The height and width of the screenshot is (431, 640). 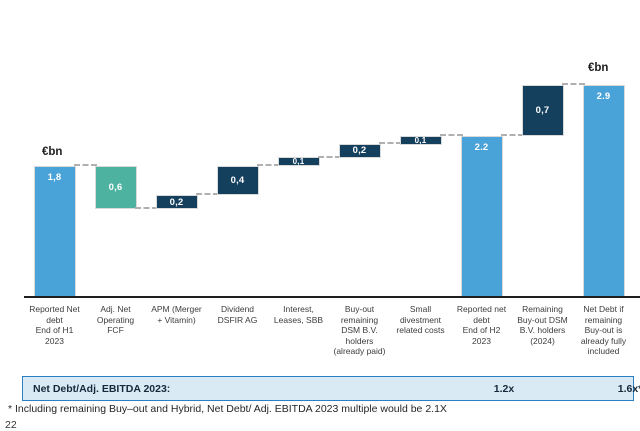 What do you see at coordinates (332, 297) in the screenshot?
I see `x-axis-line` at bounding box center [332, 297].